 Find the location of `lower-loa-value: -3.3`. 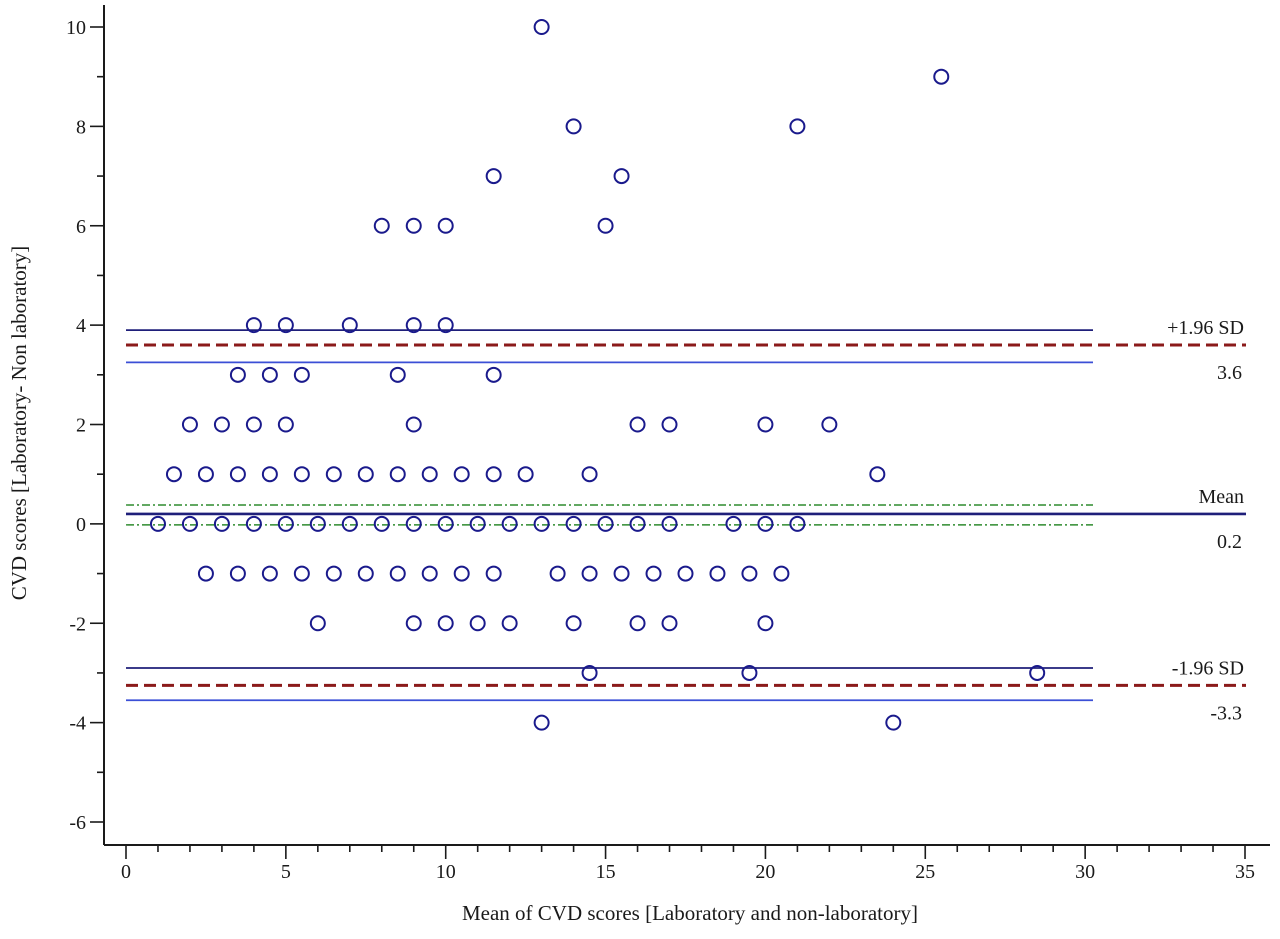

lower-loa-value: -3.3 is located at coordinates (1226, 713).